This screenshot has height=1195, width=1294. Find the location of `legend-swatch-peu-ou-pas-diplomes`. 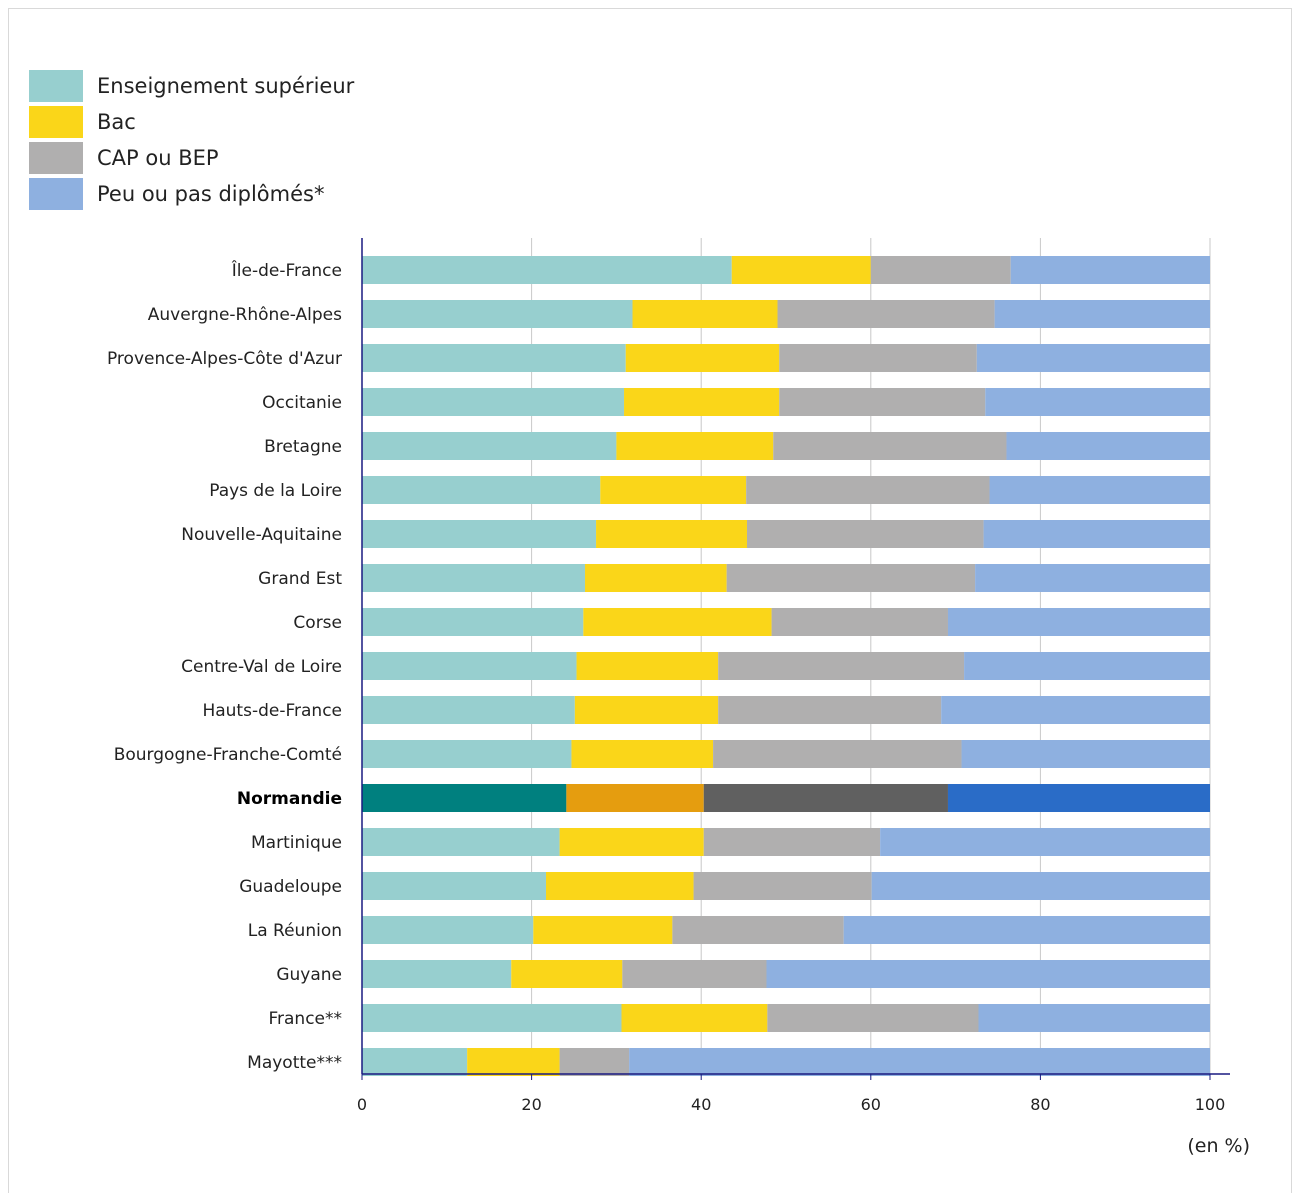

legend-swatch-peu-ou-pas-diplomes is located at coordinates (56, 194).